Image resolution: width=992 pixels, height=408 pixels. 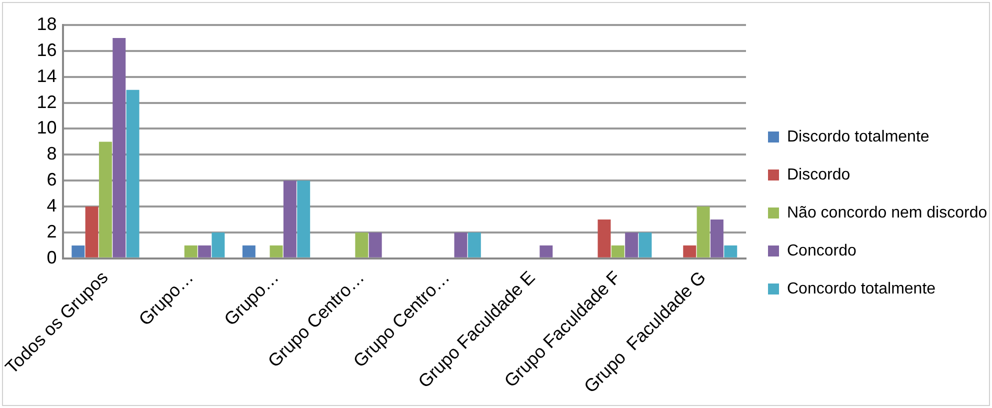 What do you see at coordinates (51, 180) in the screenshot?
I see `y-tick-label: 6` at bounding box center [51, 180].